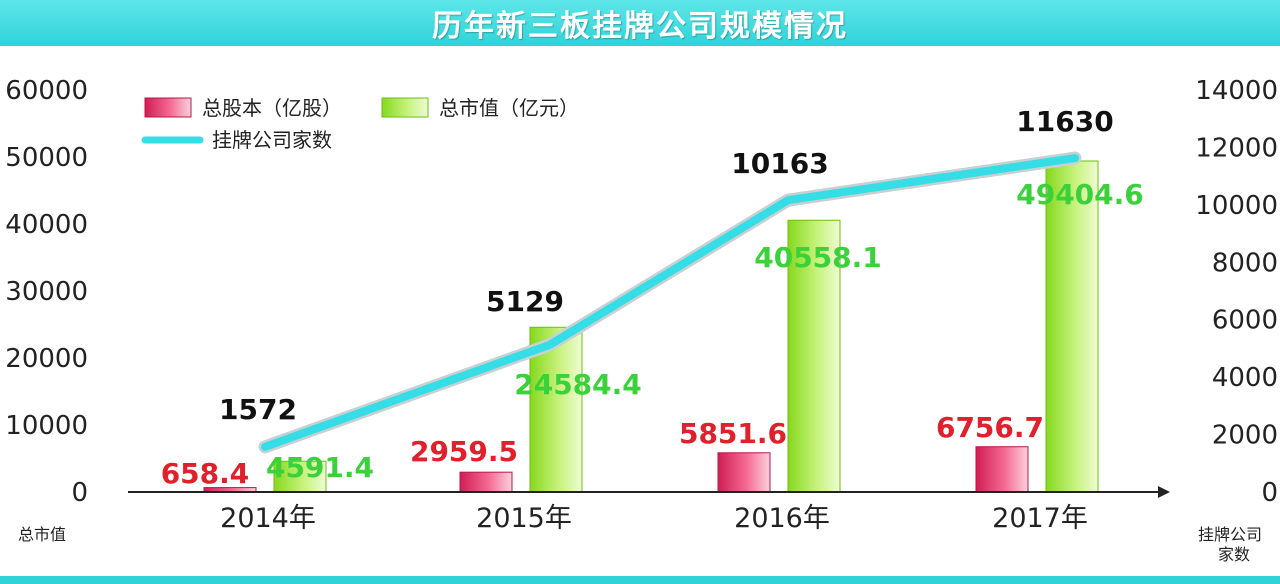  I want to click on label-company-count: 10163, so click(779, 163).